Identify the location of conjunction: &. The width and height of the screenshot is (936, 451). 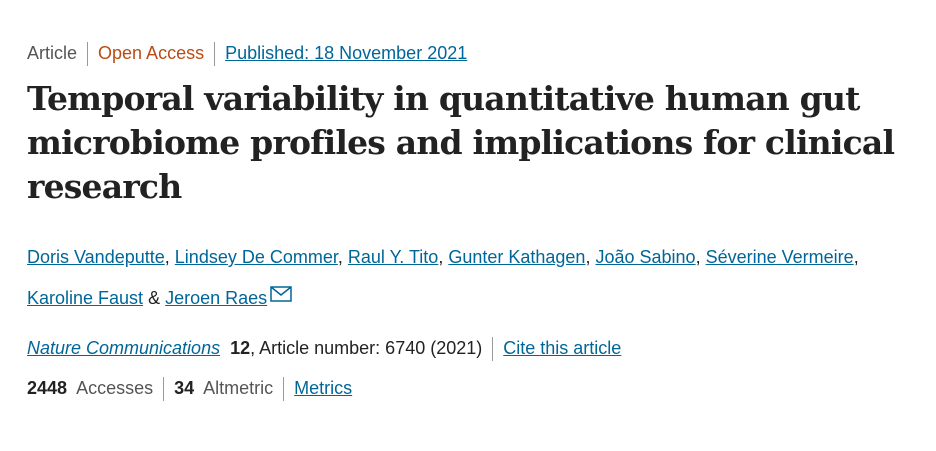
(154, 298).